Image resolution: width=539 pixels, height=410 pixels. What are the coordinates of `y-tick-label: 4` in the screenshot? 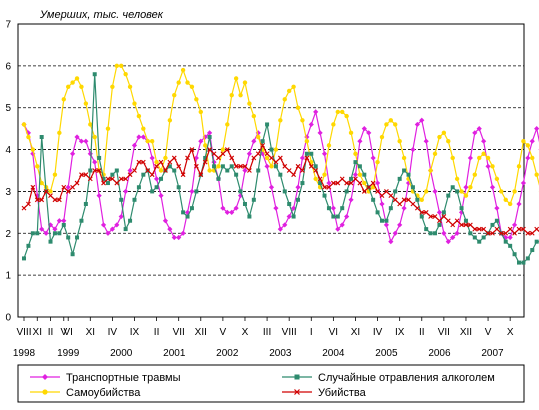 It's located at (8, 150).